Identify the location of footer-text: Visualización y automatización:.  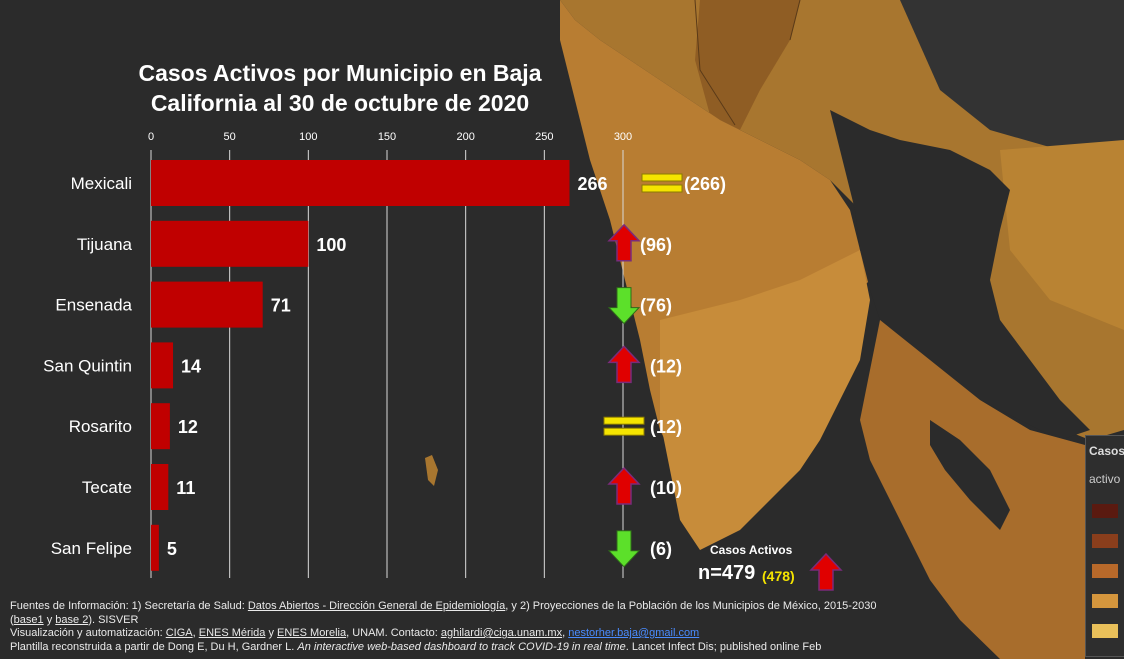
(88, 633).